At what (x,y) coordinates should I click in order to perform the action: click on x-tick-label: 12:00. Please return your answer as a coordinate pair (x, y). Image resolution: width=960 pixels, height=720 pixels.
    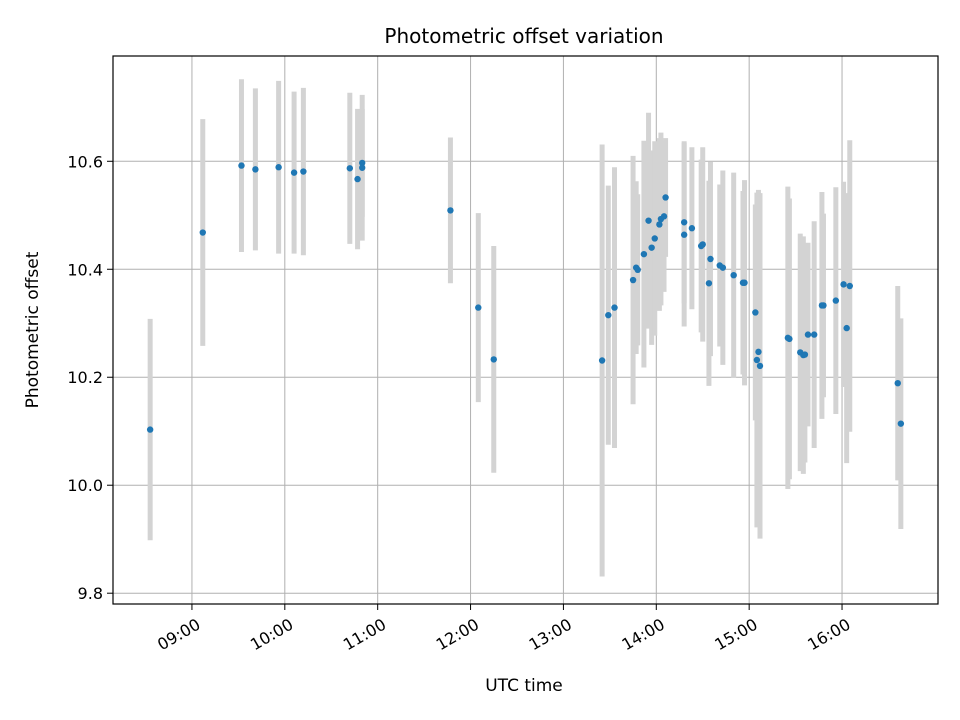
    Looking at the image, I should click on (457, 635).